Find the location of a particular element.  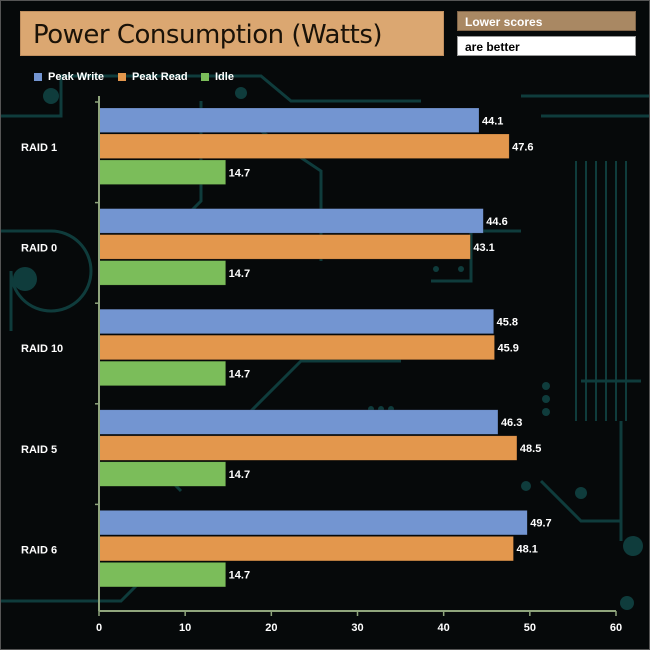

x-tick-label: 20 is located at coordinates (271, 628).